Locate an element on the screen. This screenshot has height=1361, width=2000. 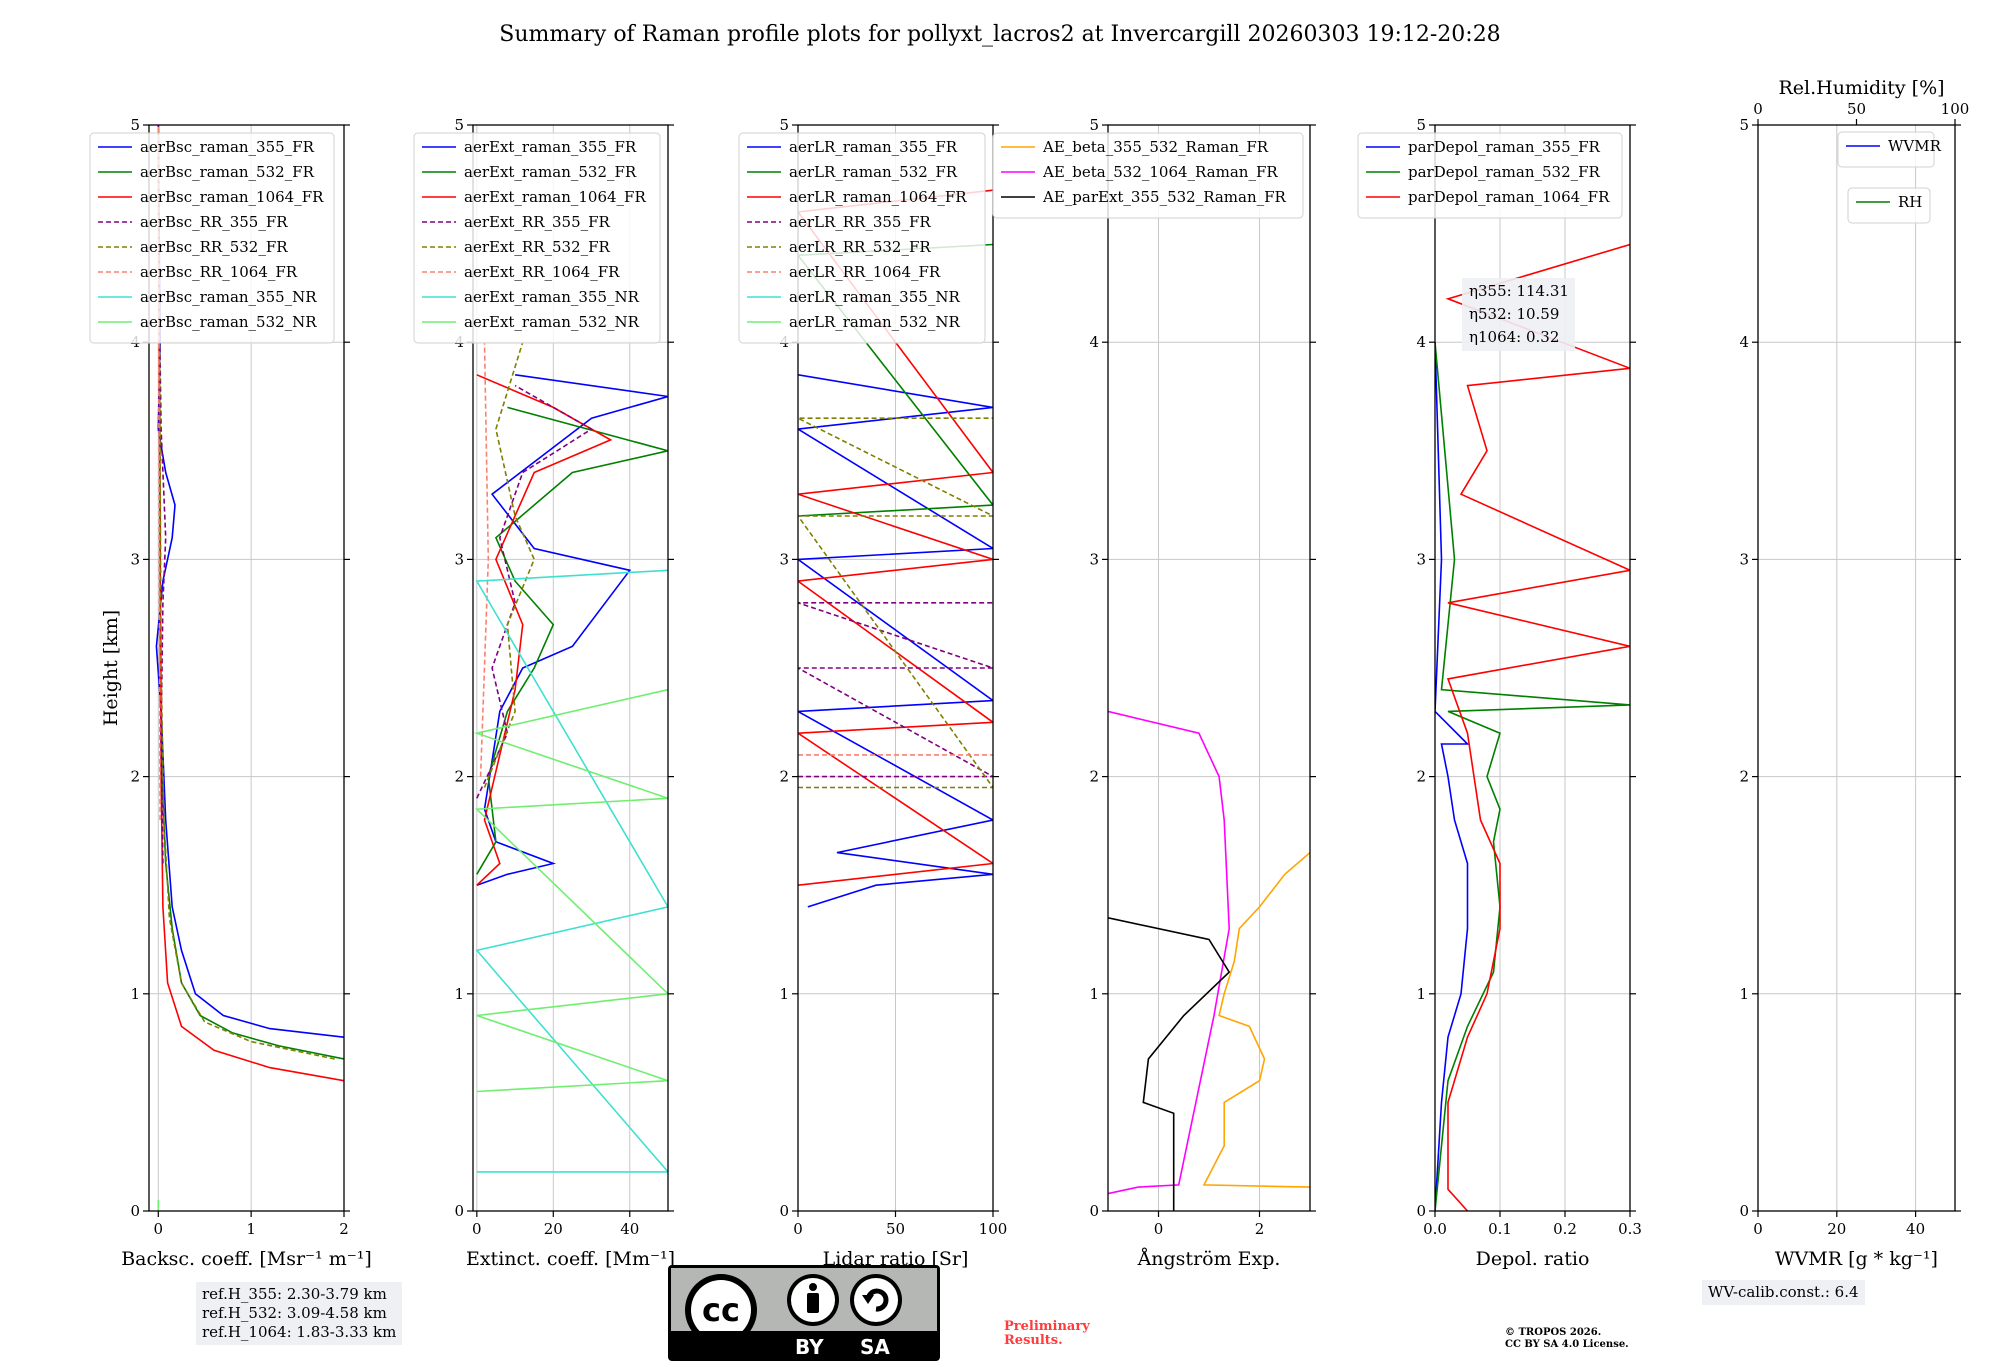
by-icon-body is located at coordinates (813, 1303).